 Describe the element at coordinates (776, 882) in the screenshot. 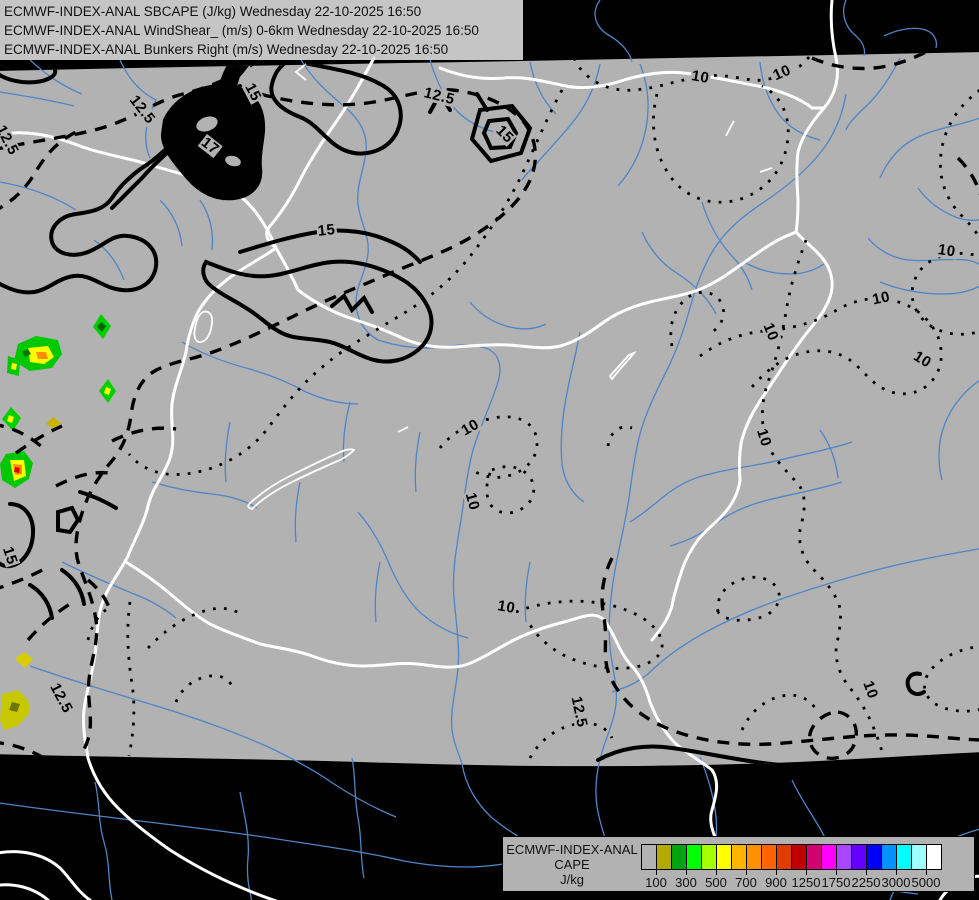

I see `legend-tick-label: 900` at that location.